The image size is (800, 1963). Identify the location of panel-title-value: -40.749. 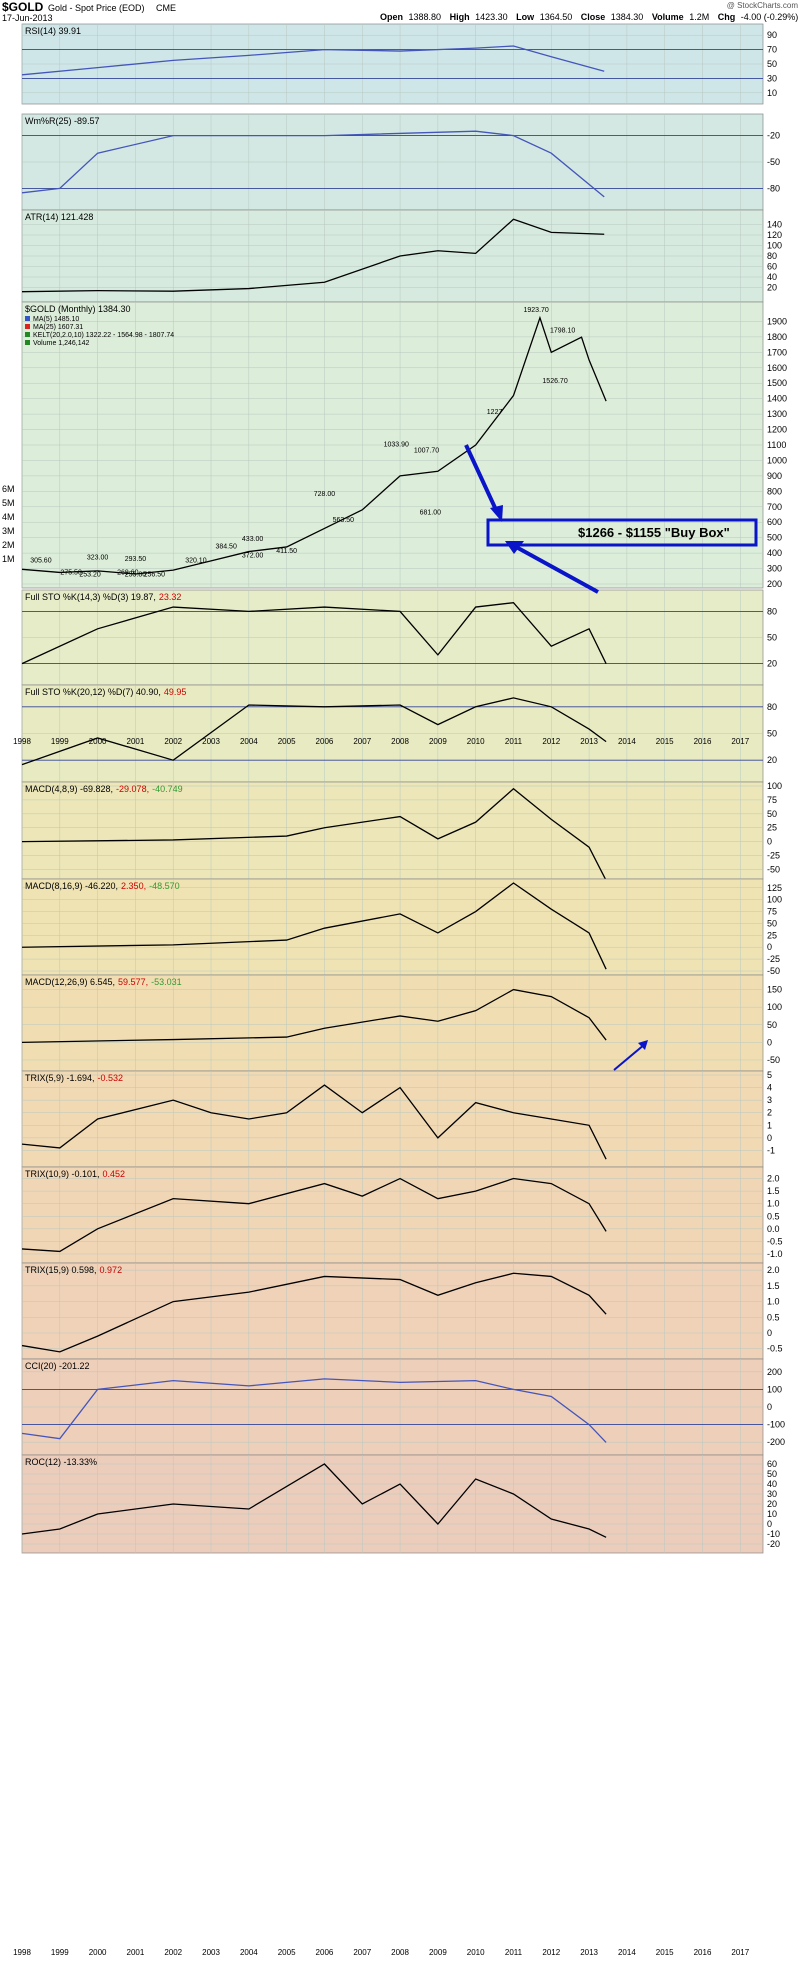
(167, 789).